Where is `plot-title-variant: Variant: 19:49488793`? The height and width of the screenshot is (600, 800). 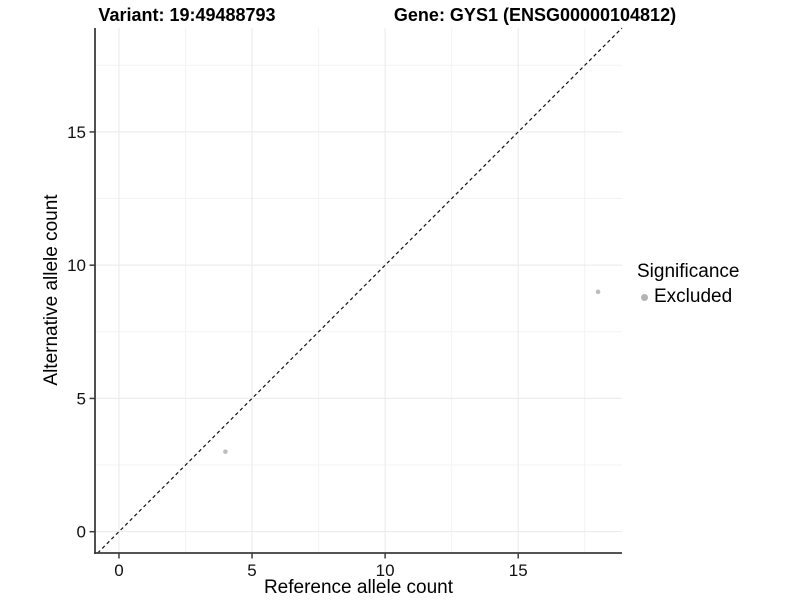
plot-title-variant: Variant: 19:49488793 is located at coordinates (187, 15).